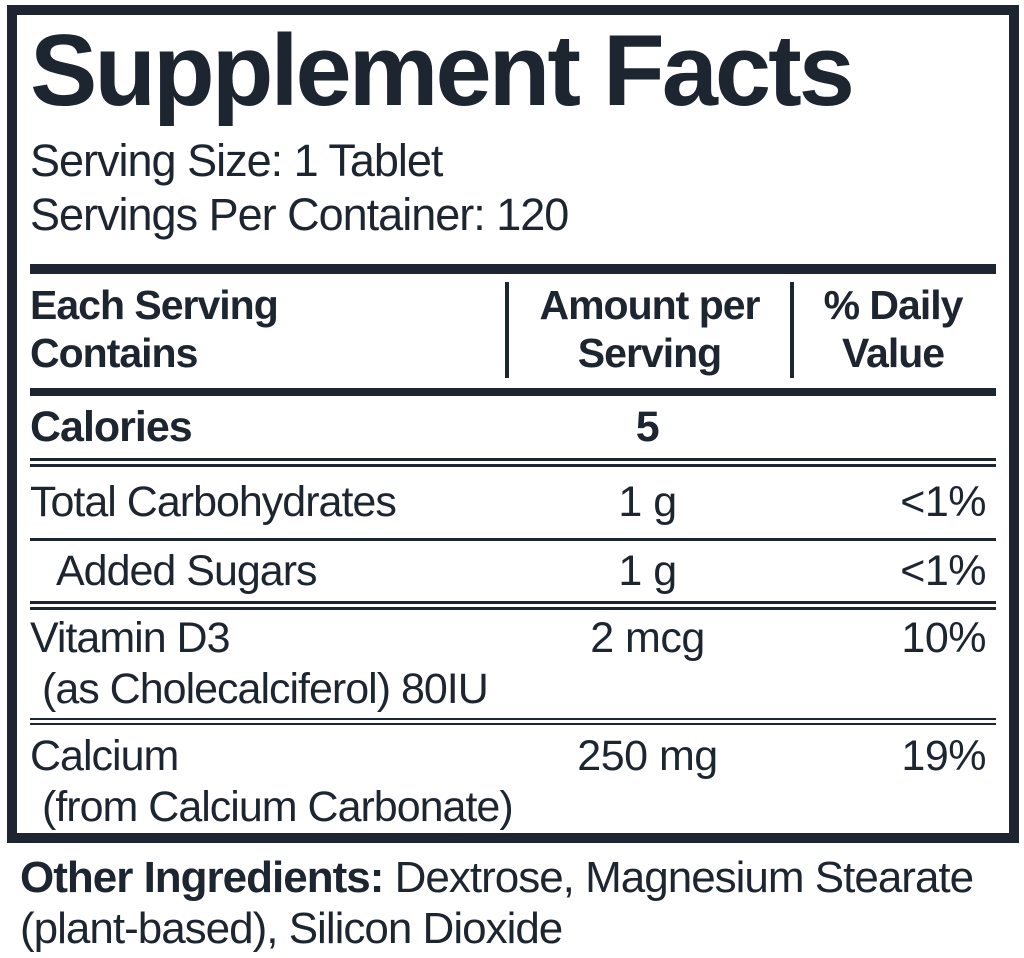 This screenshot has height=958, width=1024. I want to click on header-percent-daily-value: % Daily Value, so click(893, 330).